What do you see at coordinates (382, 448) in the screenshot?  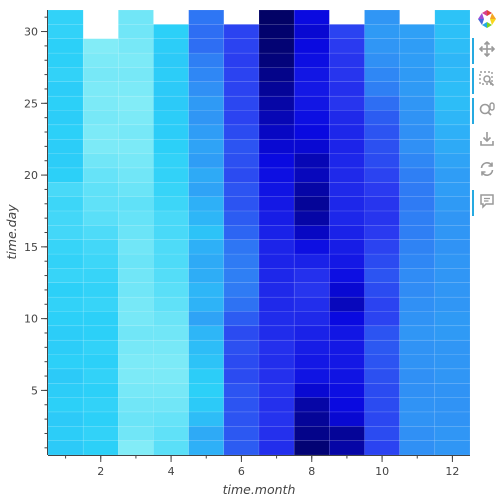 I see `heatmap-cell-m10-d1` at bounding box center [382, 448].